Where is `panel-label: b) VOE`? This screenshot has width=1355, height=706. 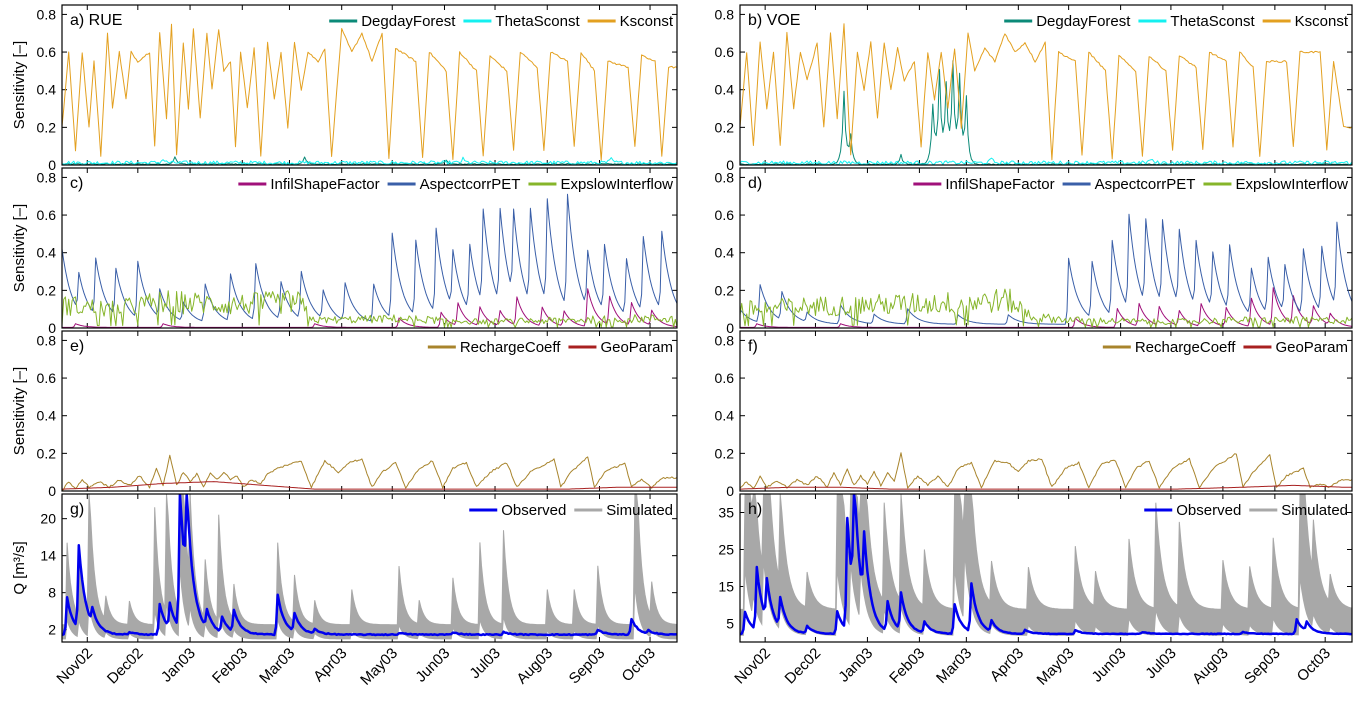 panel-label: b) VOE is located at coordinates (774, 20).